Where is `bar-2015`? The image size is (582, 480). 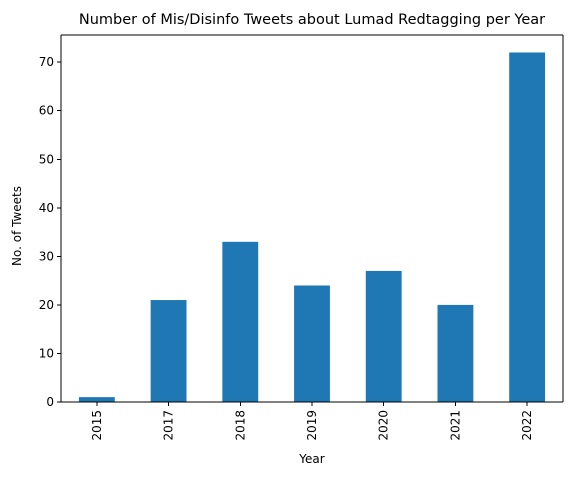 bar-2015 is located at coordinates (96, 399).